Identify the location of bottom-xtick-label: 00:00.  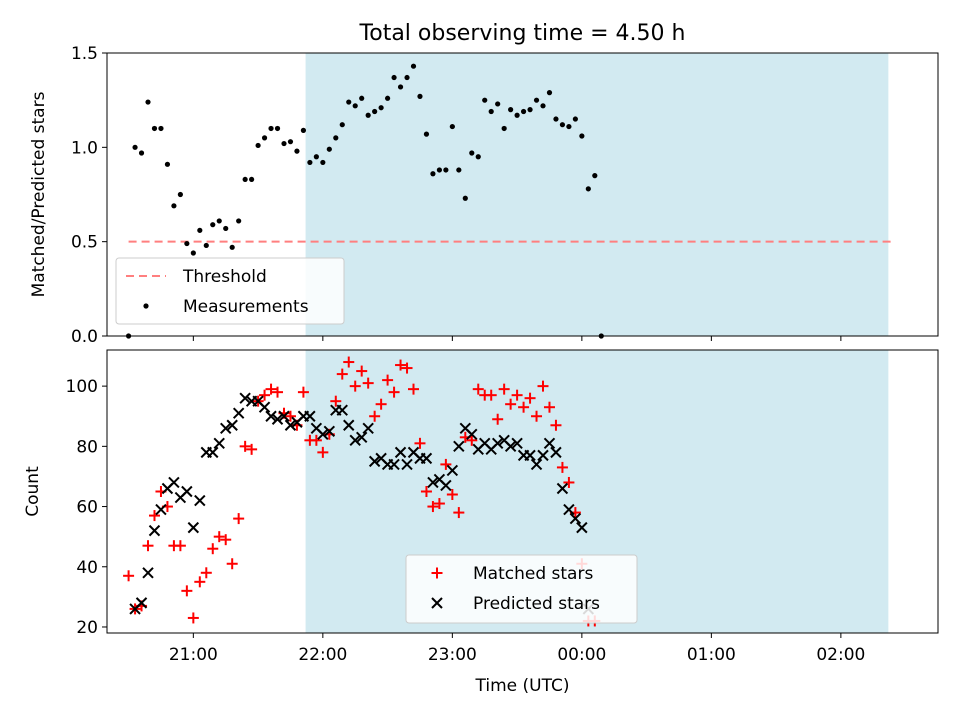
(581, 655).